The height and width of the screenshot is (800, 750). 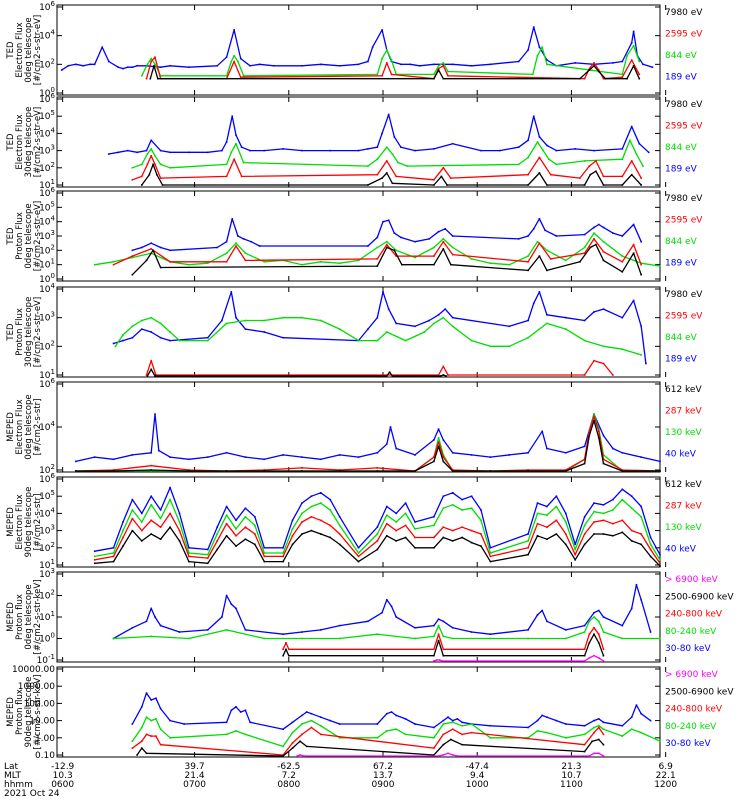 What do you see at coordinates (11, 617) in the screenshot?
I see `y-axis-label: MEPED` at bounding box center [11, 617].